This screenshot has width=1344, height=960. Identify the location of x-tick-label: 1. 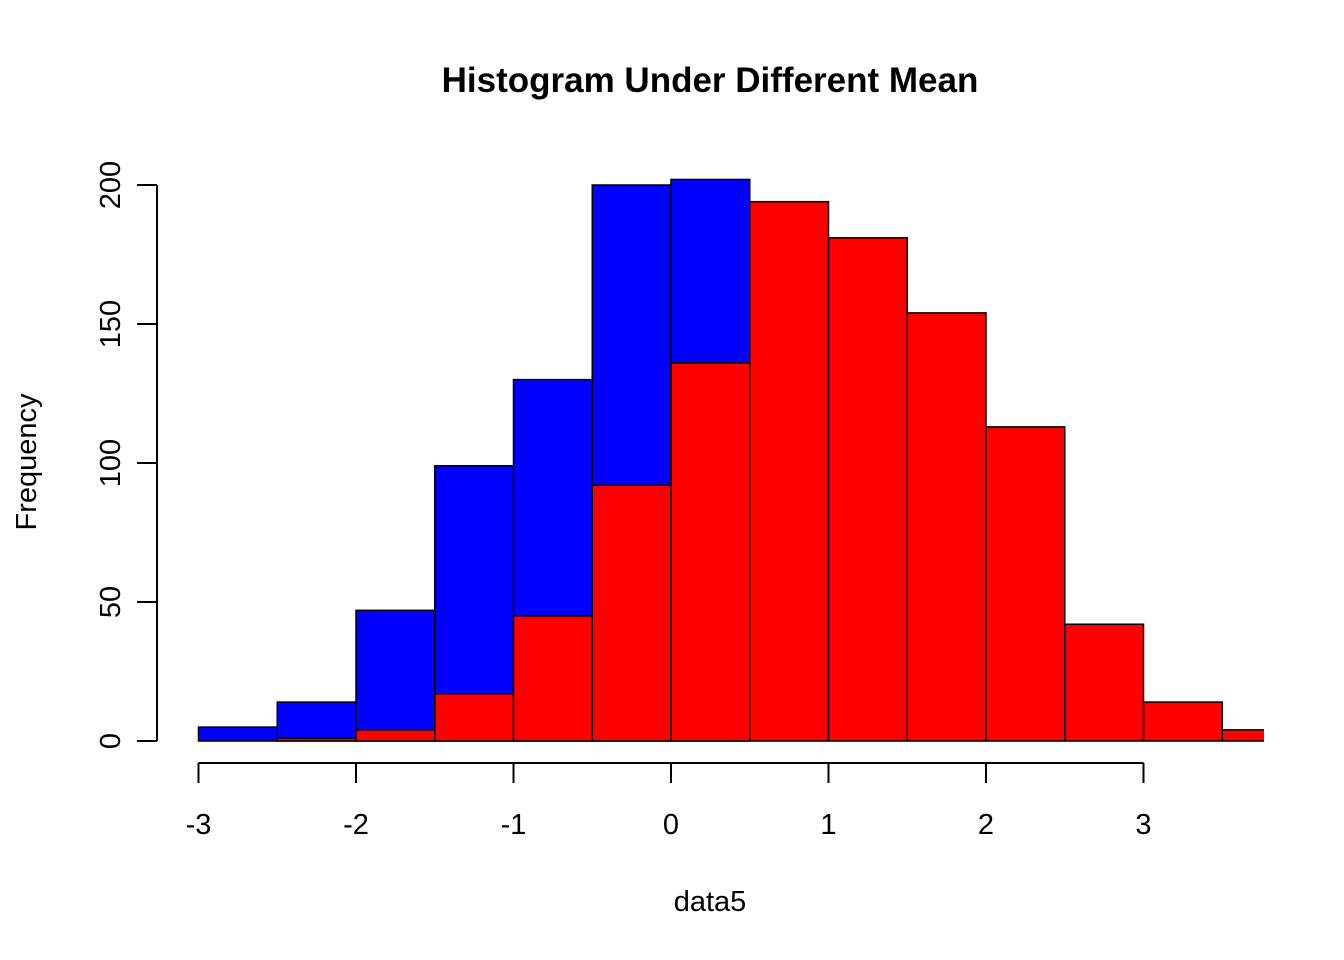
(828, 825).